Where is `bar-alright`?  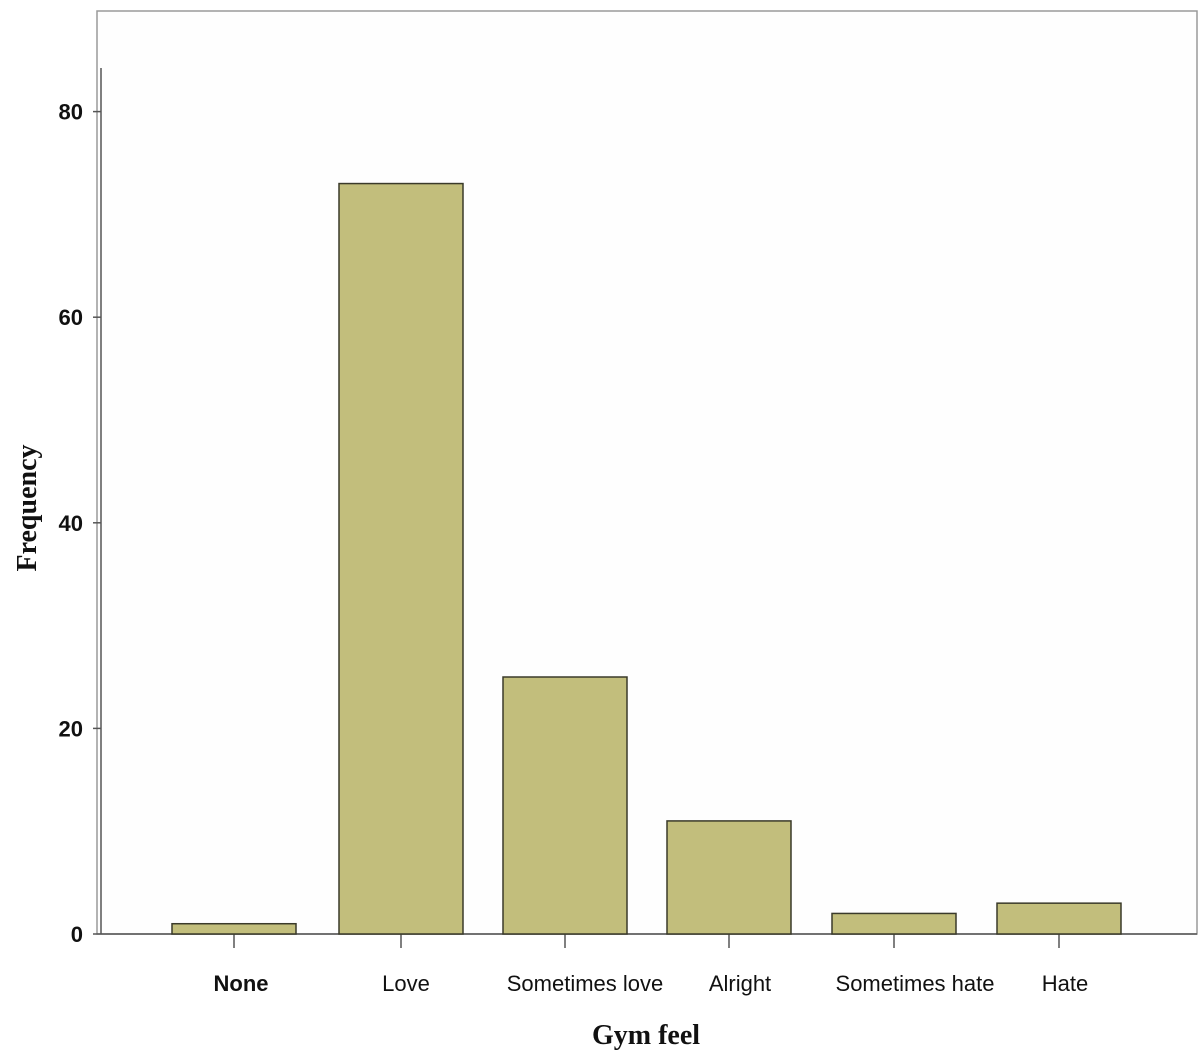 bar-alright is located at coordinates (729, 877).